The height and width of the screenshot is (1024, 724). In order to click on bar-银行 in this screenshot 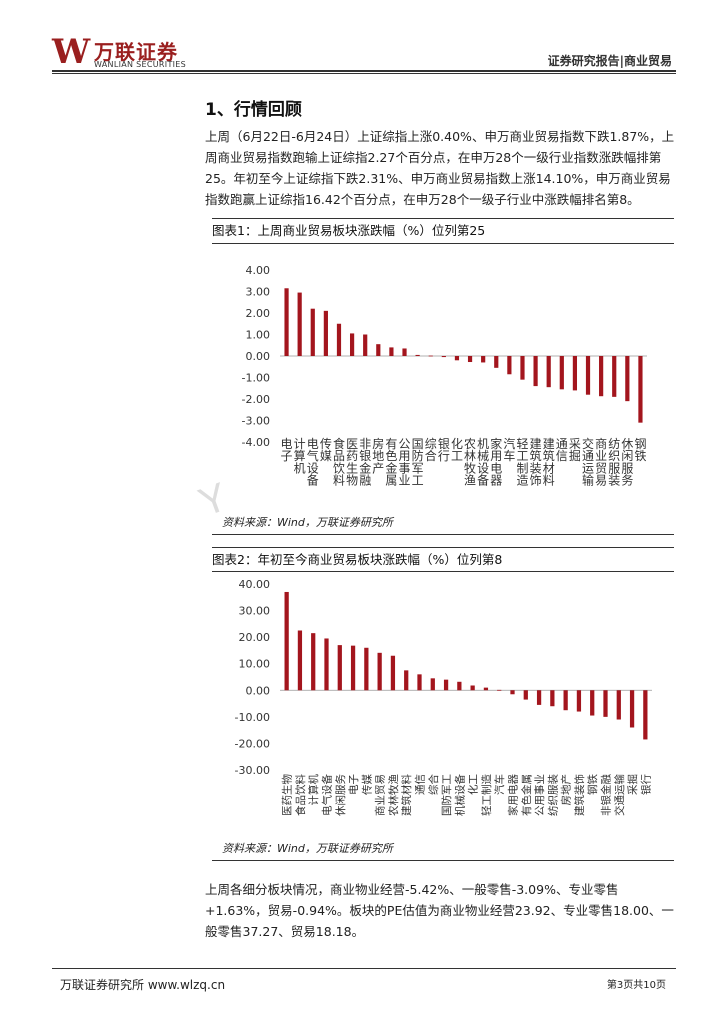, I will do `click(645, 715)`.